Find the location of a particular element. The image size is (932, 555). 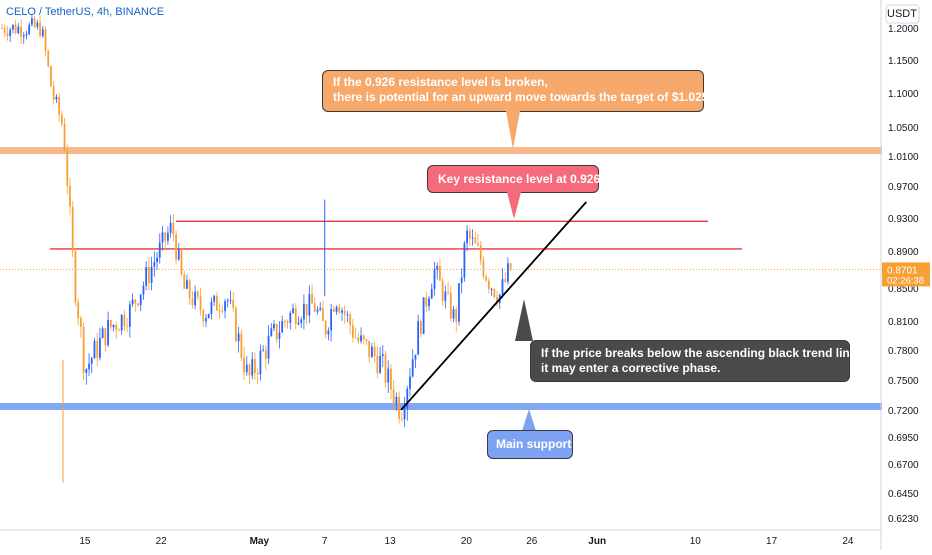

y-tick-label: 0.6230 is located at coordinates (903, 519).